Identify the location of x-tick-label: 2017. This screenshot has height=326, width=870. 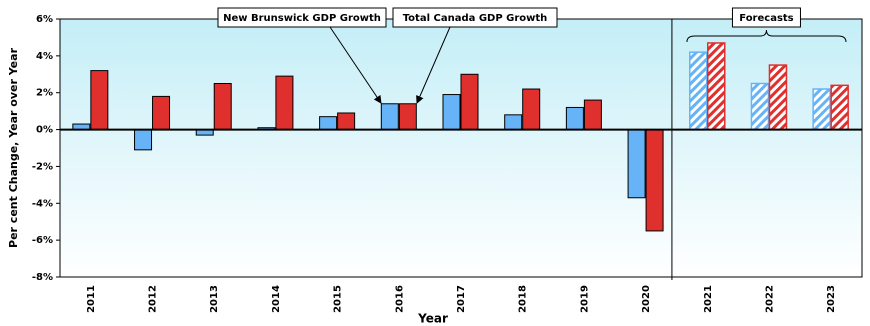
(461, 299).